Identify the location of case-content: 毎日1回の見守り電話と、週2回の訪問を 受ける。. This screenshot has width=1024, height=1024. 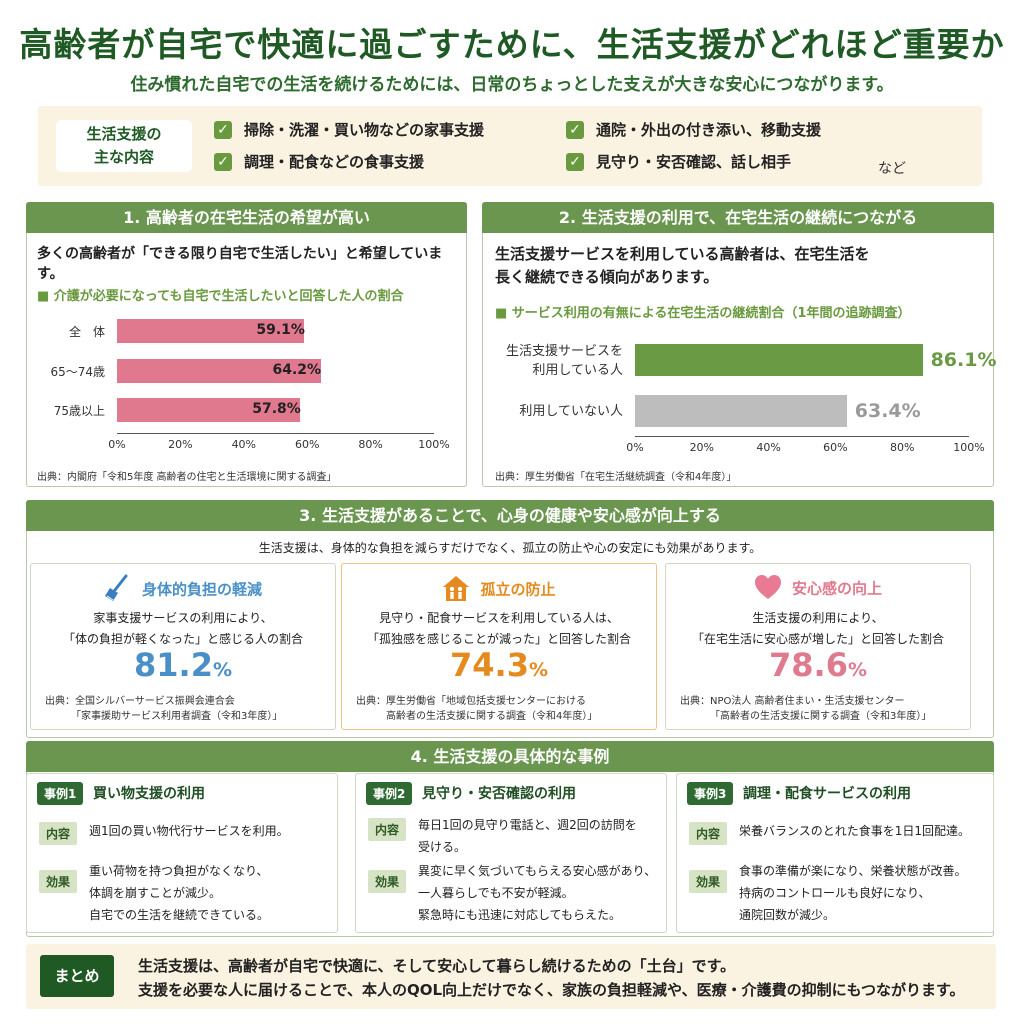
(527, 836).